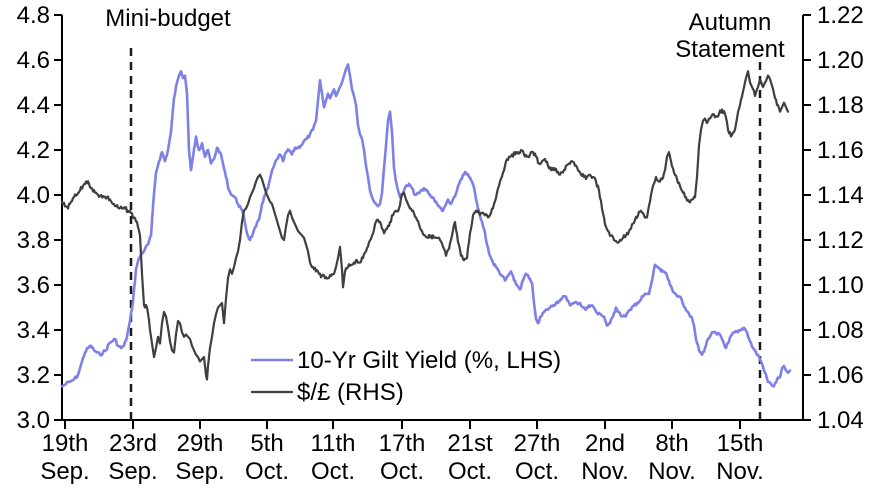  Describe the element at coordinates (33, 330) in the screenshot. I see `left-axis-tick-label: 3.4` at that location.